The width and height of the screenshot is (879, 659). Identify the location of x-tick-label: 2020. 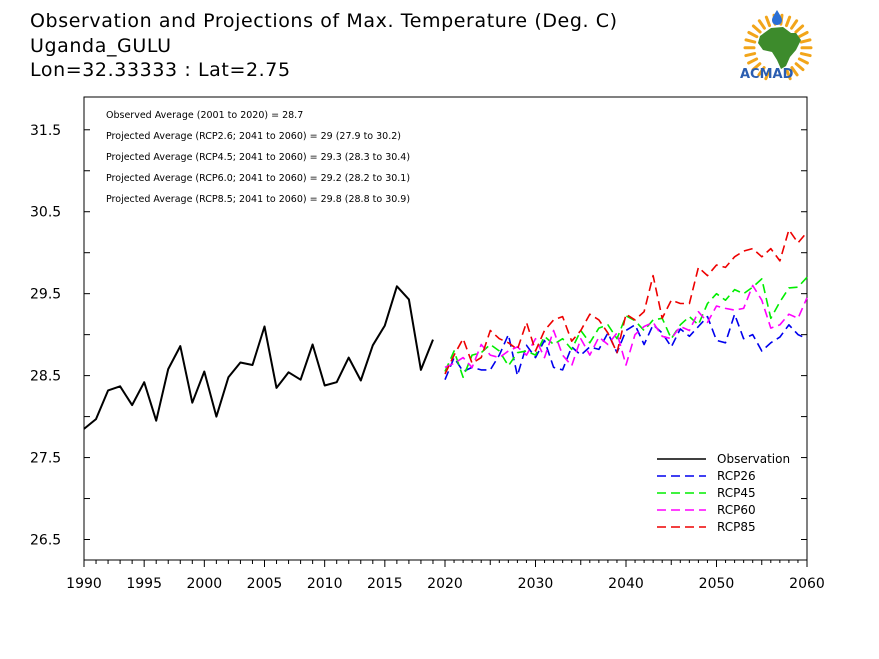
(445, 584).